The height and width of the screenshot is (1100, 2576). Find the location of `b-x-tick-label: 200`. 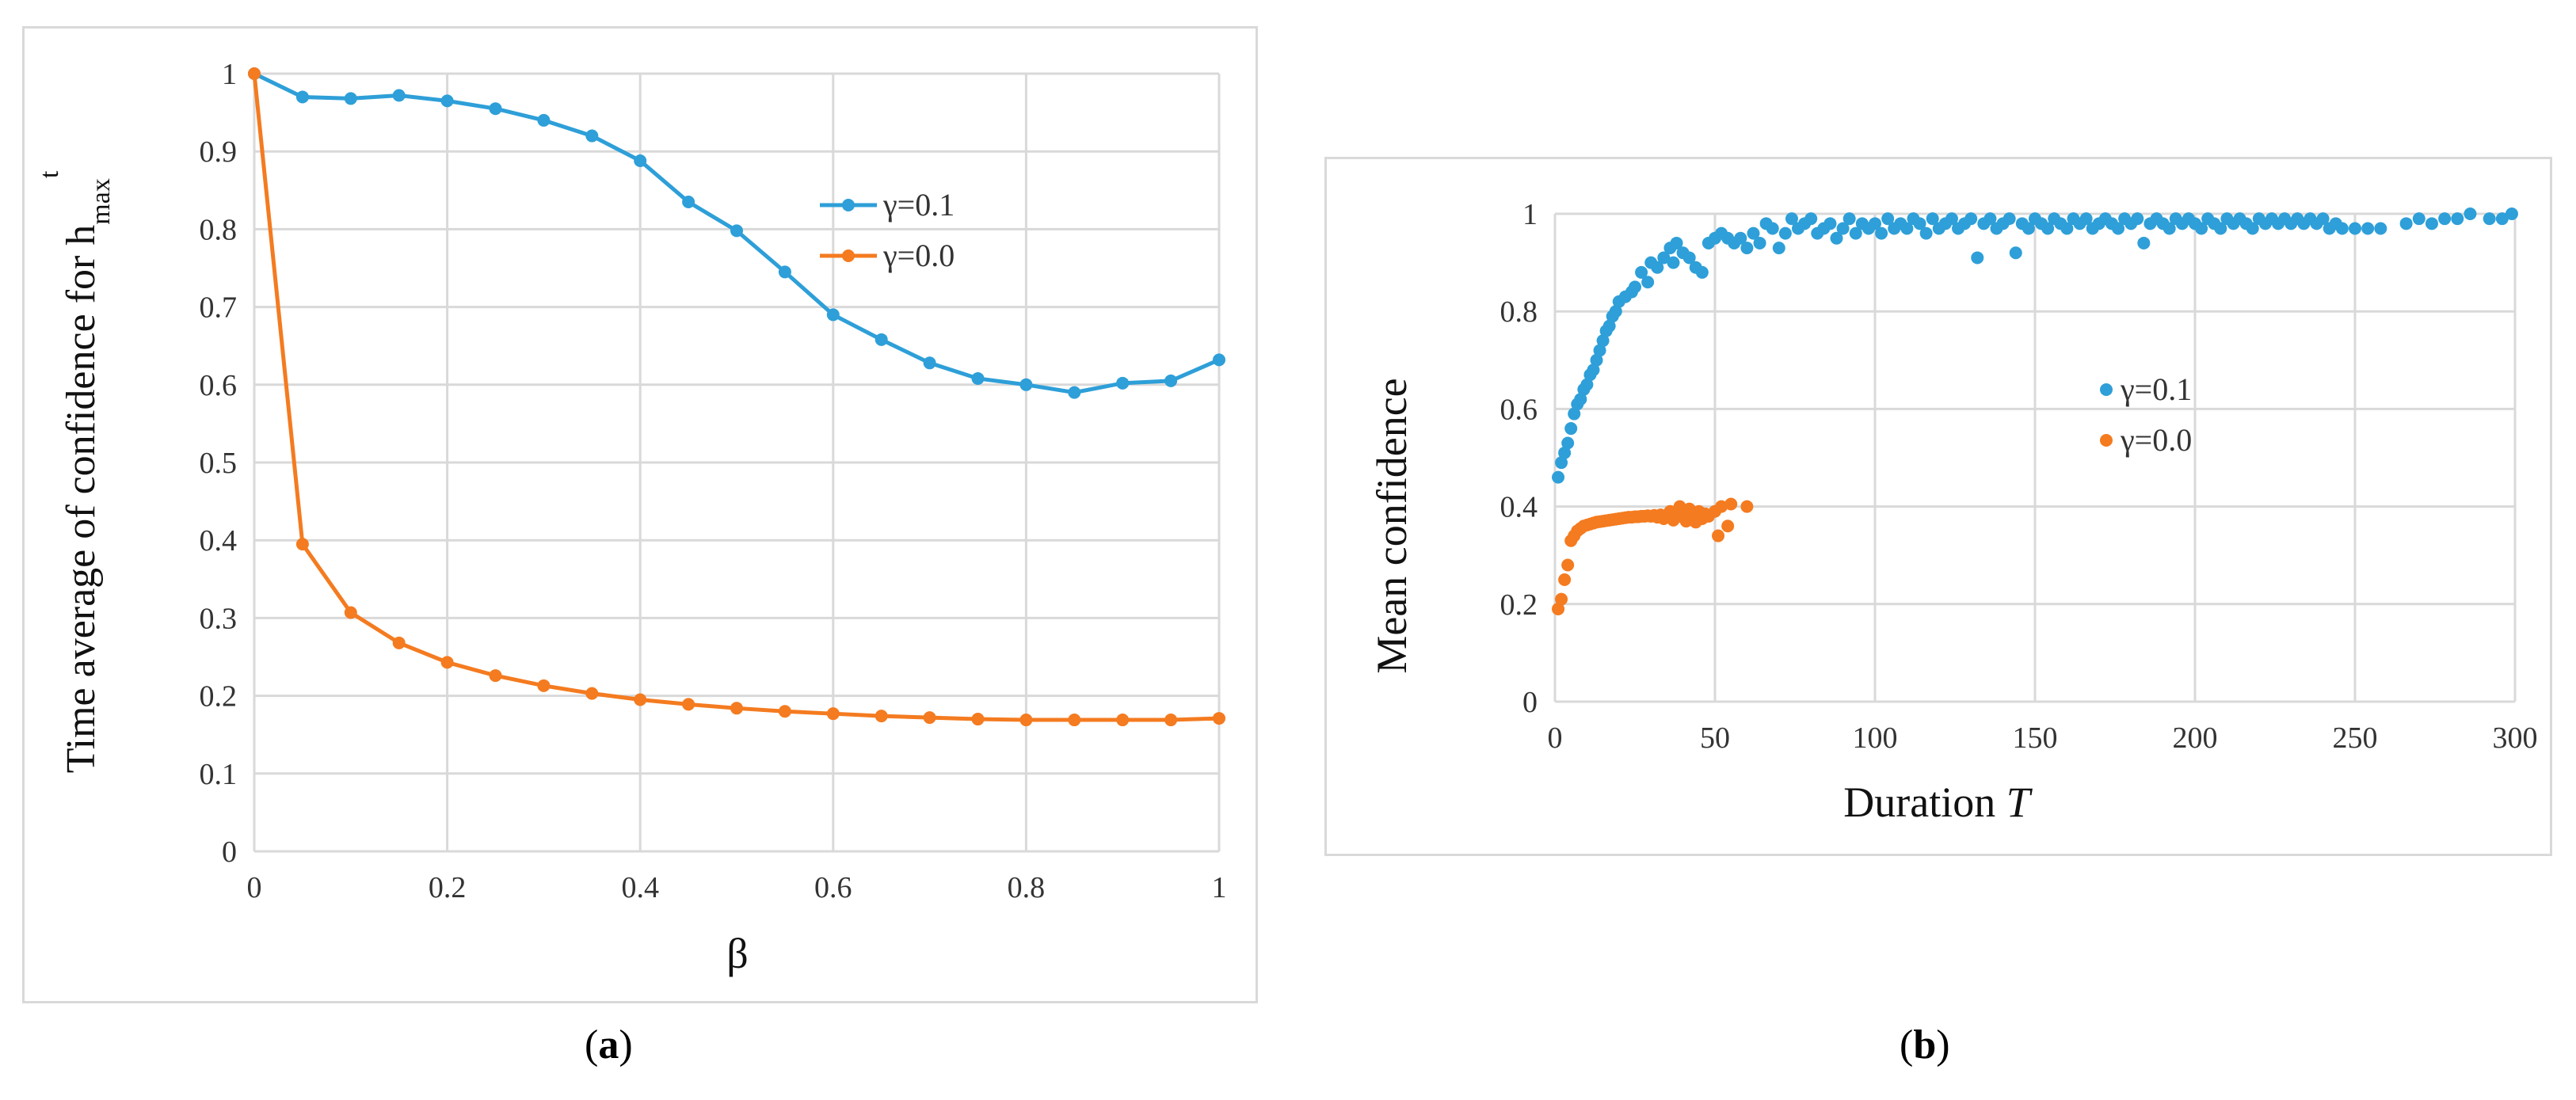

b-x-tick-label: 200 is located at coordinates (2195, 738).